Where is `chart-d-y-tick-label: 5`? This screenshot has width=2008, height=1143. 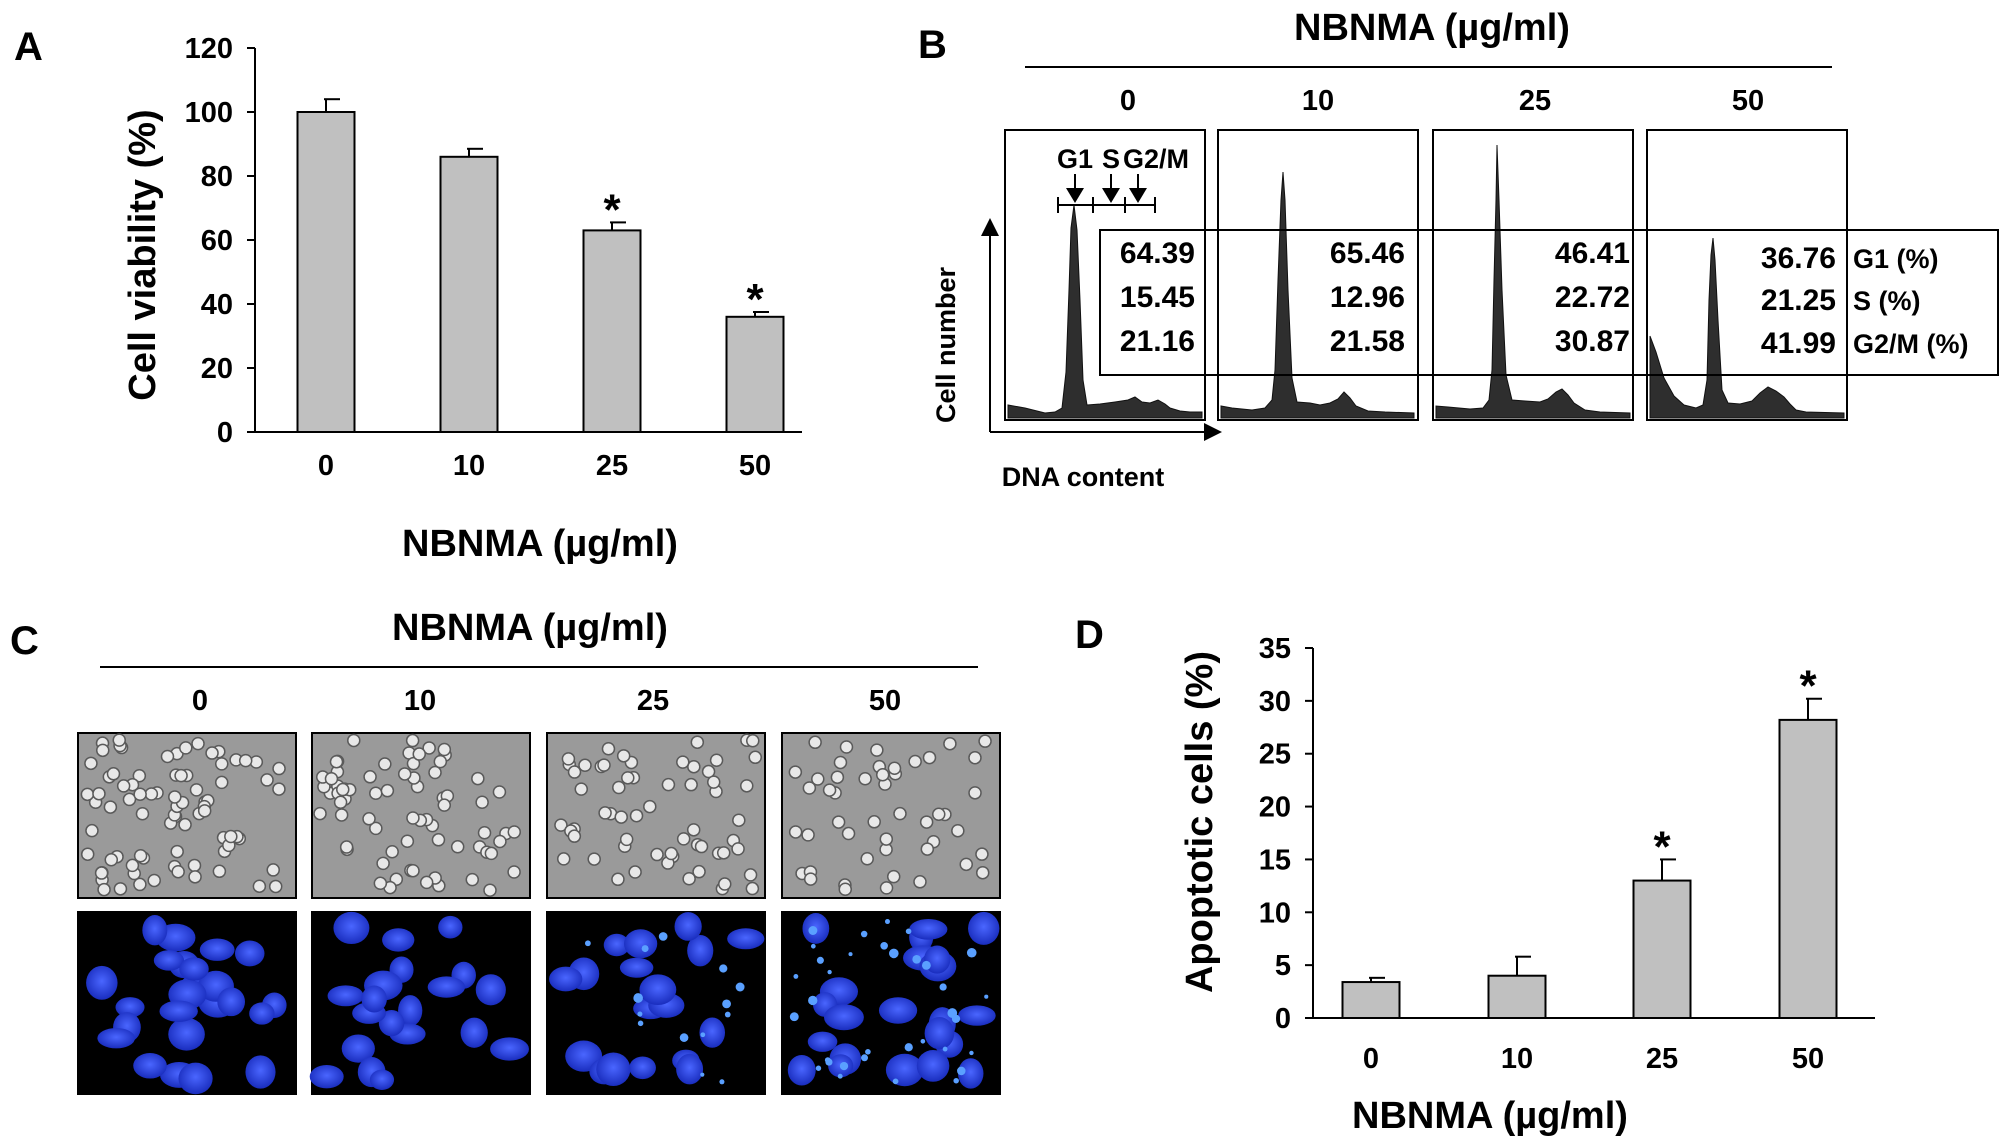 chart-d-y-tick-label: 5 is located at coordinates (1283, 966).